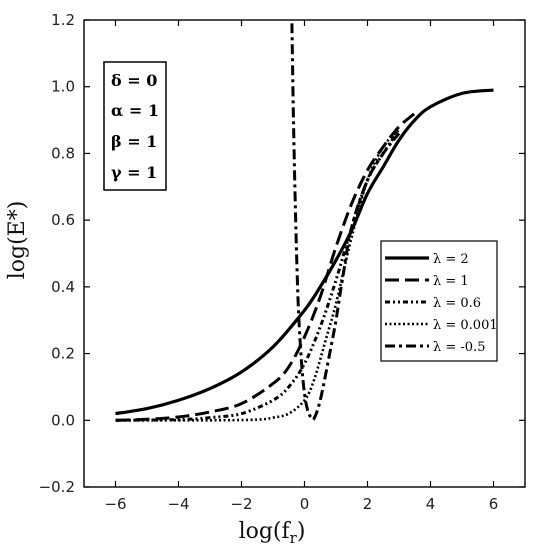 Image resolution: width=537 pixels, height=550 pixels. Describe the element at coordinates (63, 220) in the screenshot. I see `y-tick-label: 0.6` at that location.